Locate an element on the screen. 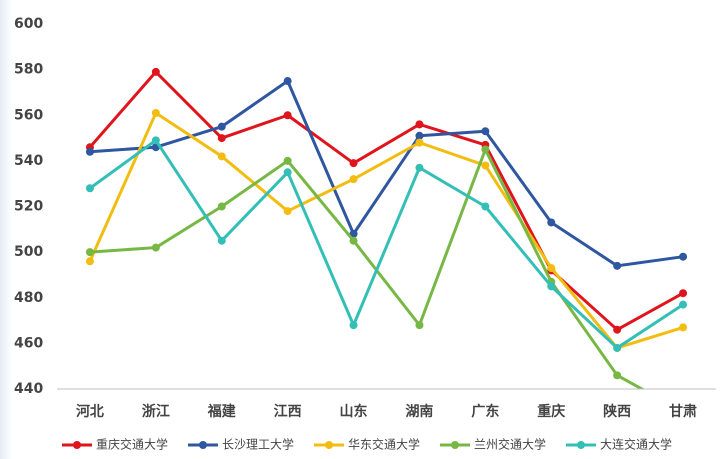 The image size is (724, 459). y-tick-label: 580 is located at coordinates (28, 70).